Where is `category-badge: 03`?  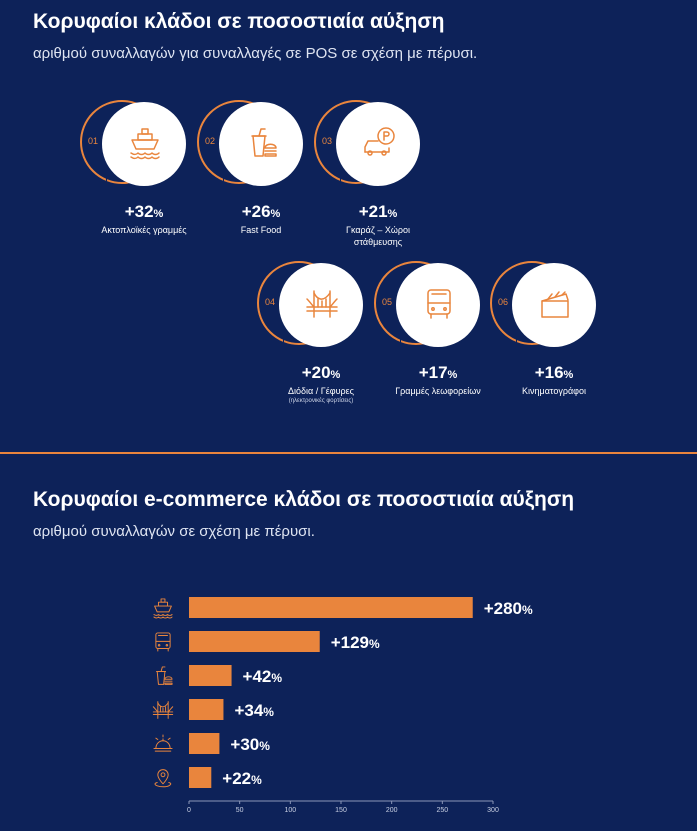 category-badge: 03 is located at coordinates (374, 170).